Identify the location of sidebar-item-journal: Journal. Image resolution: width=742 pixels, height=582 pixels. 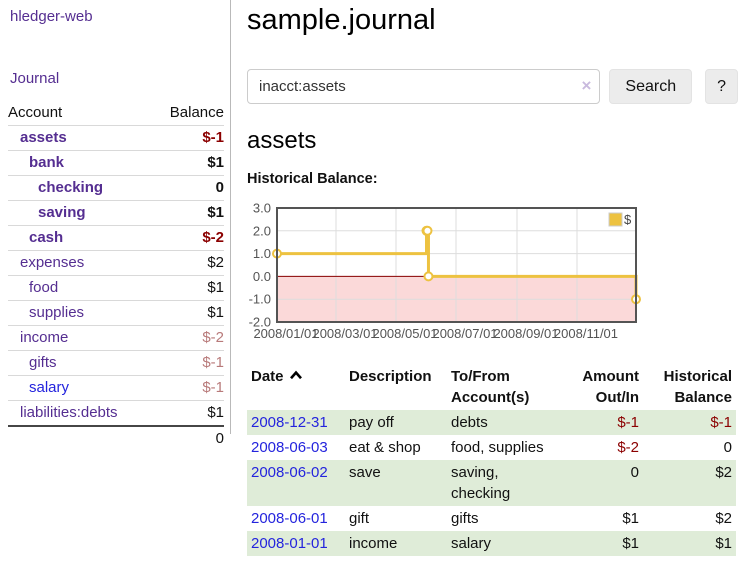
(35, 78).